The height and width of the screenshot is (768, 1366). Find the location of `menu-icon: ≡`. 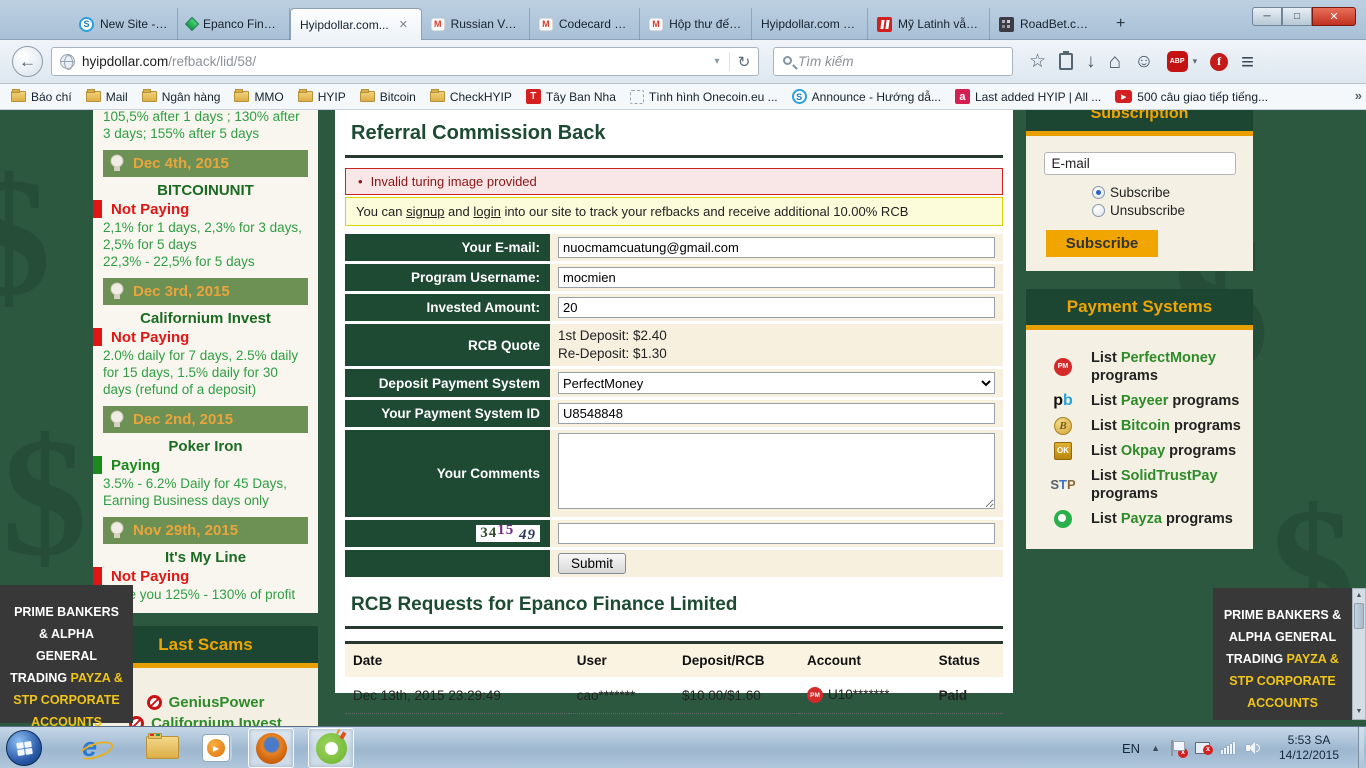

menu-icon: ≡ is located at coordinates (1248, 61).